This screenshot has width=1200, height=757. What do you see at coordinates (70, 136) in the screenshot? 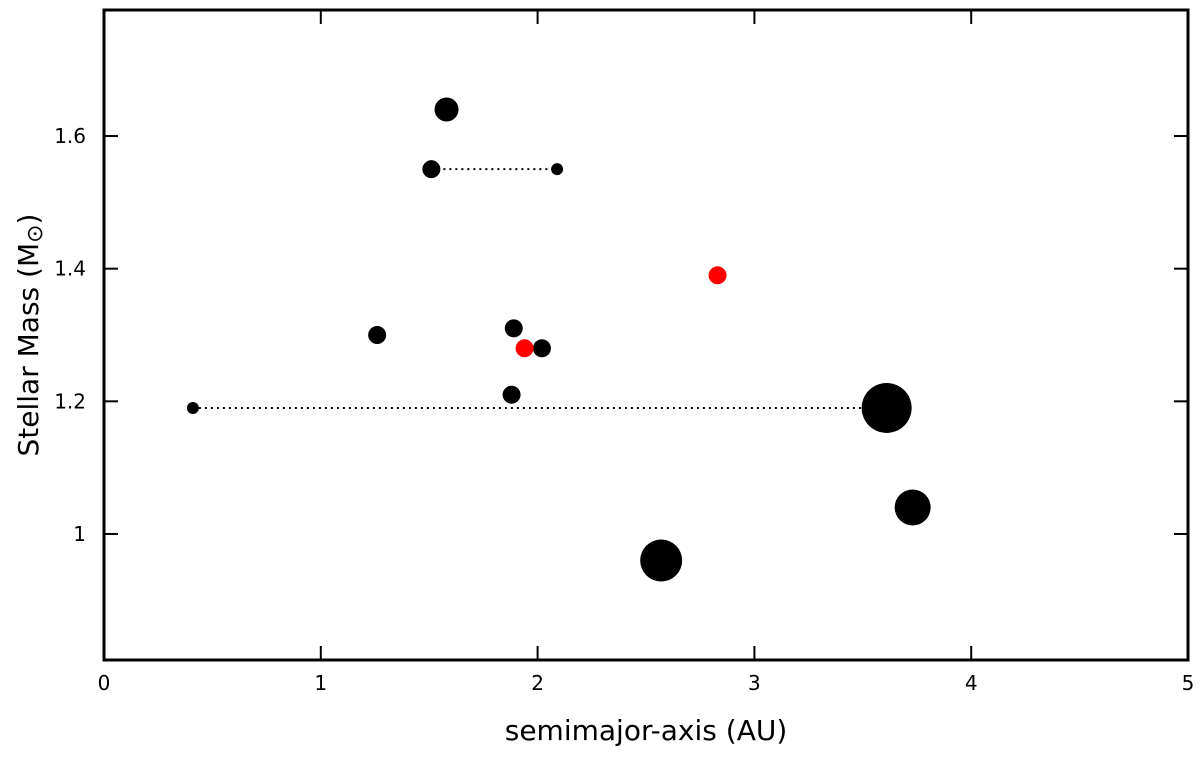
I see `y-tick-label: 1.6` at bounding box center [70, 136].